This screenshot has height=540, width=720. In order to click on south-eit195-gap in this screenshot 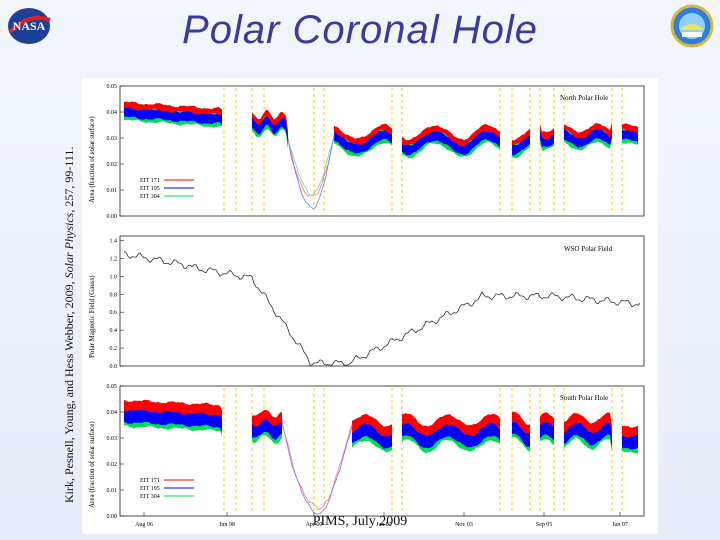, I will do `click(317, 469)`.